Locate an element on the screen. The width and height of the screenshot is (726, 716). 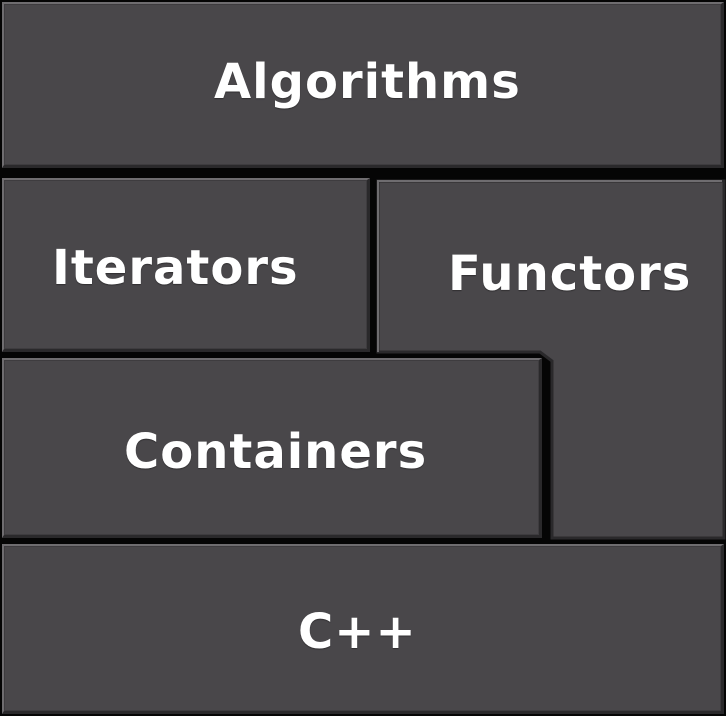
containers-label: Containers is located at coordinates (276, 452).